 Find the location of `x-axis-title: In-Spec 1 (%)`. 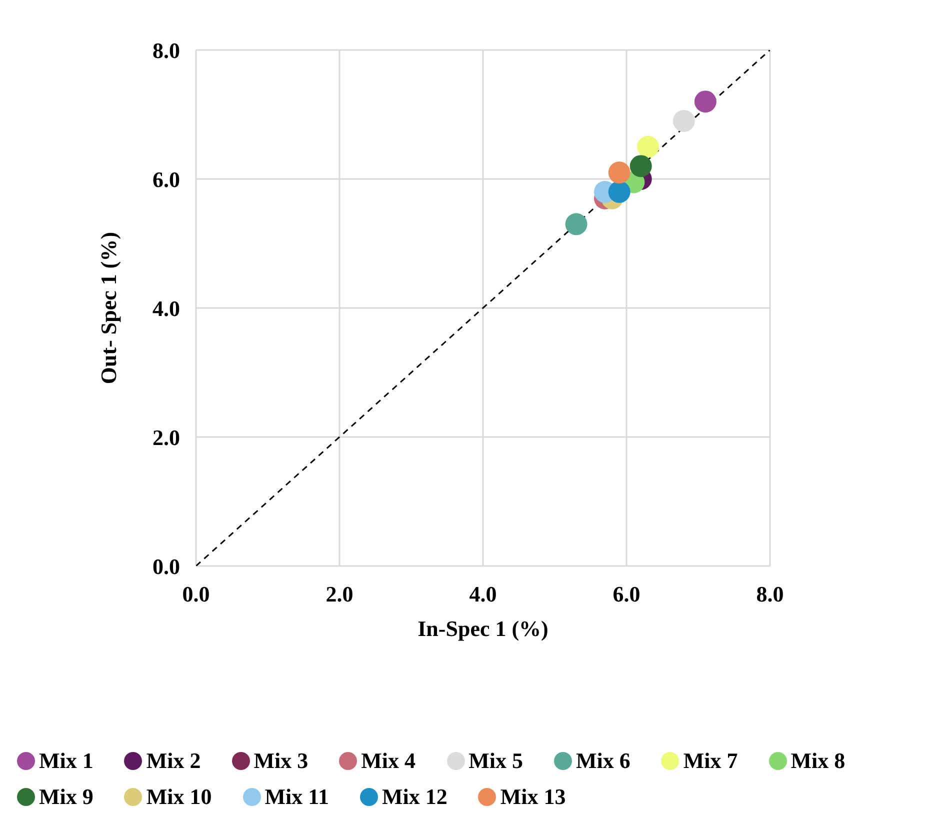

x-axis-title: In-Spec 1 (%) is located at coordinates (483, 628).